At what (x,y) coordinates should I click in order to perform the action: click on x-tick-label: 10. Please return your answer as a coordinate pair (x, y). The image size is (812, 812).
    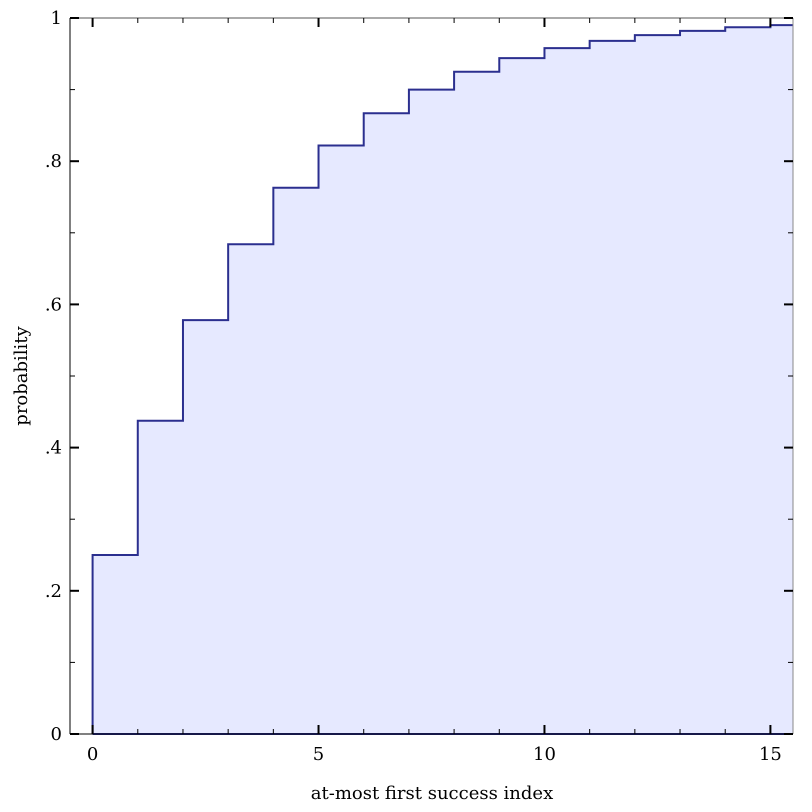
    Looking at the image, I should click on (544, 754).